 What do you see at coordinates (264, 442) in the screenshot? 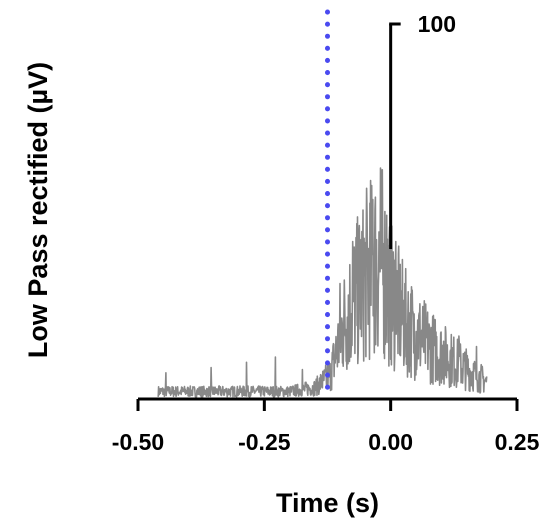
I see `x-tick-label: -0.25` at bounding box center [264, 442].